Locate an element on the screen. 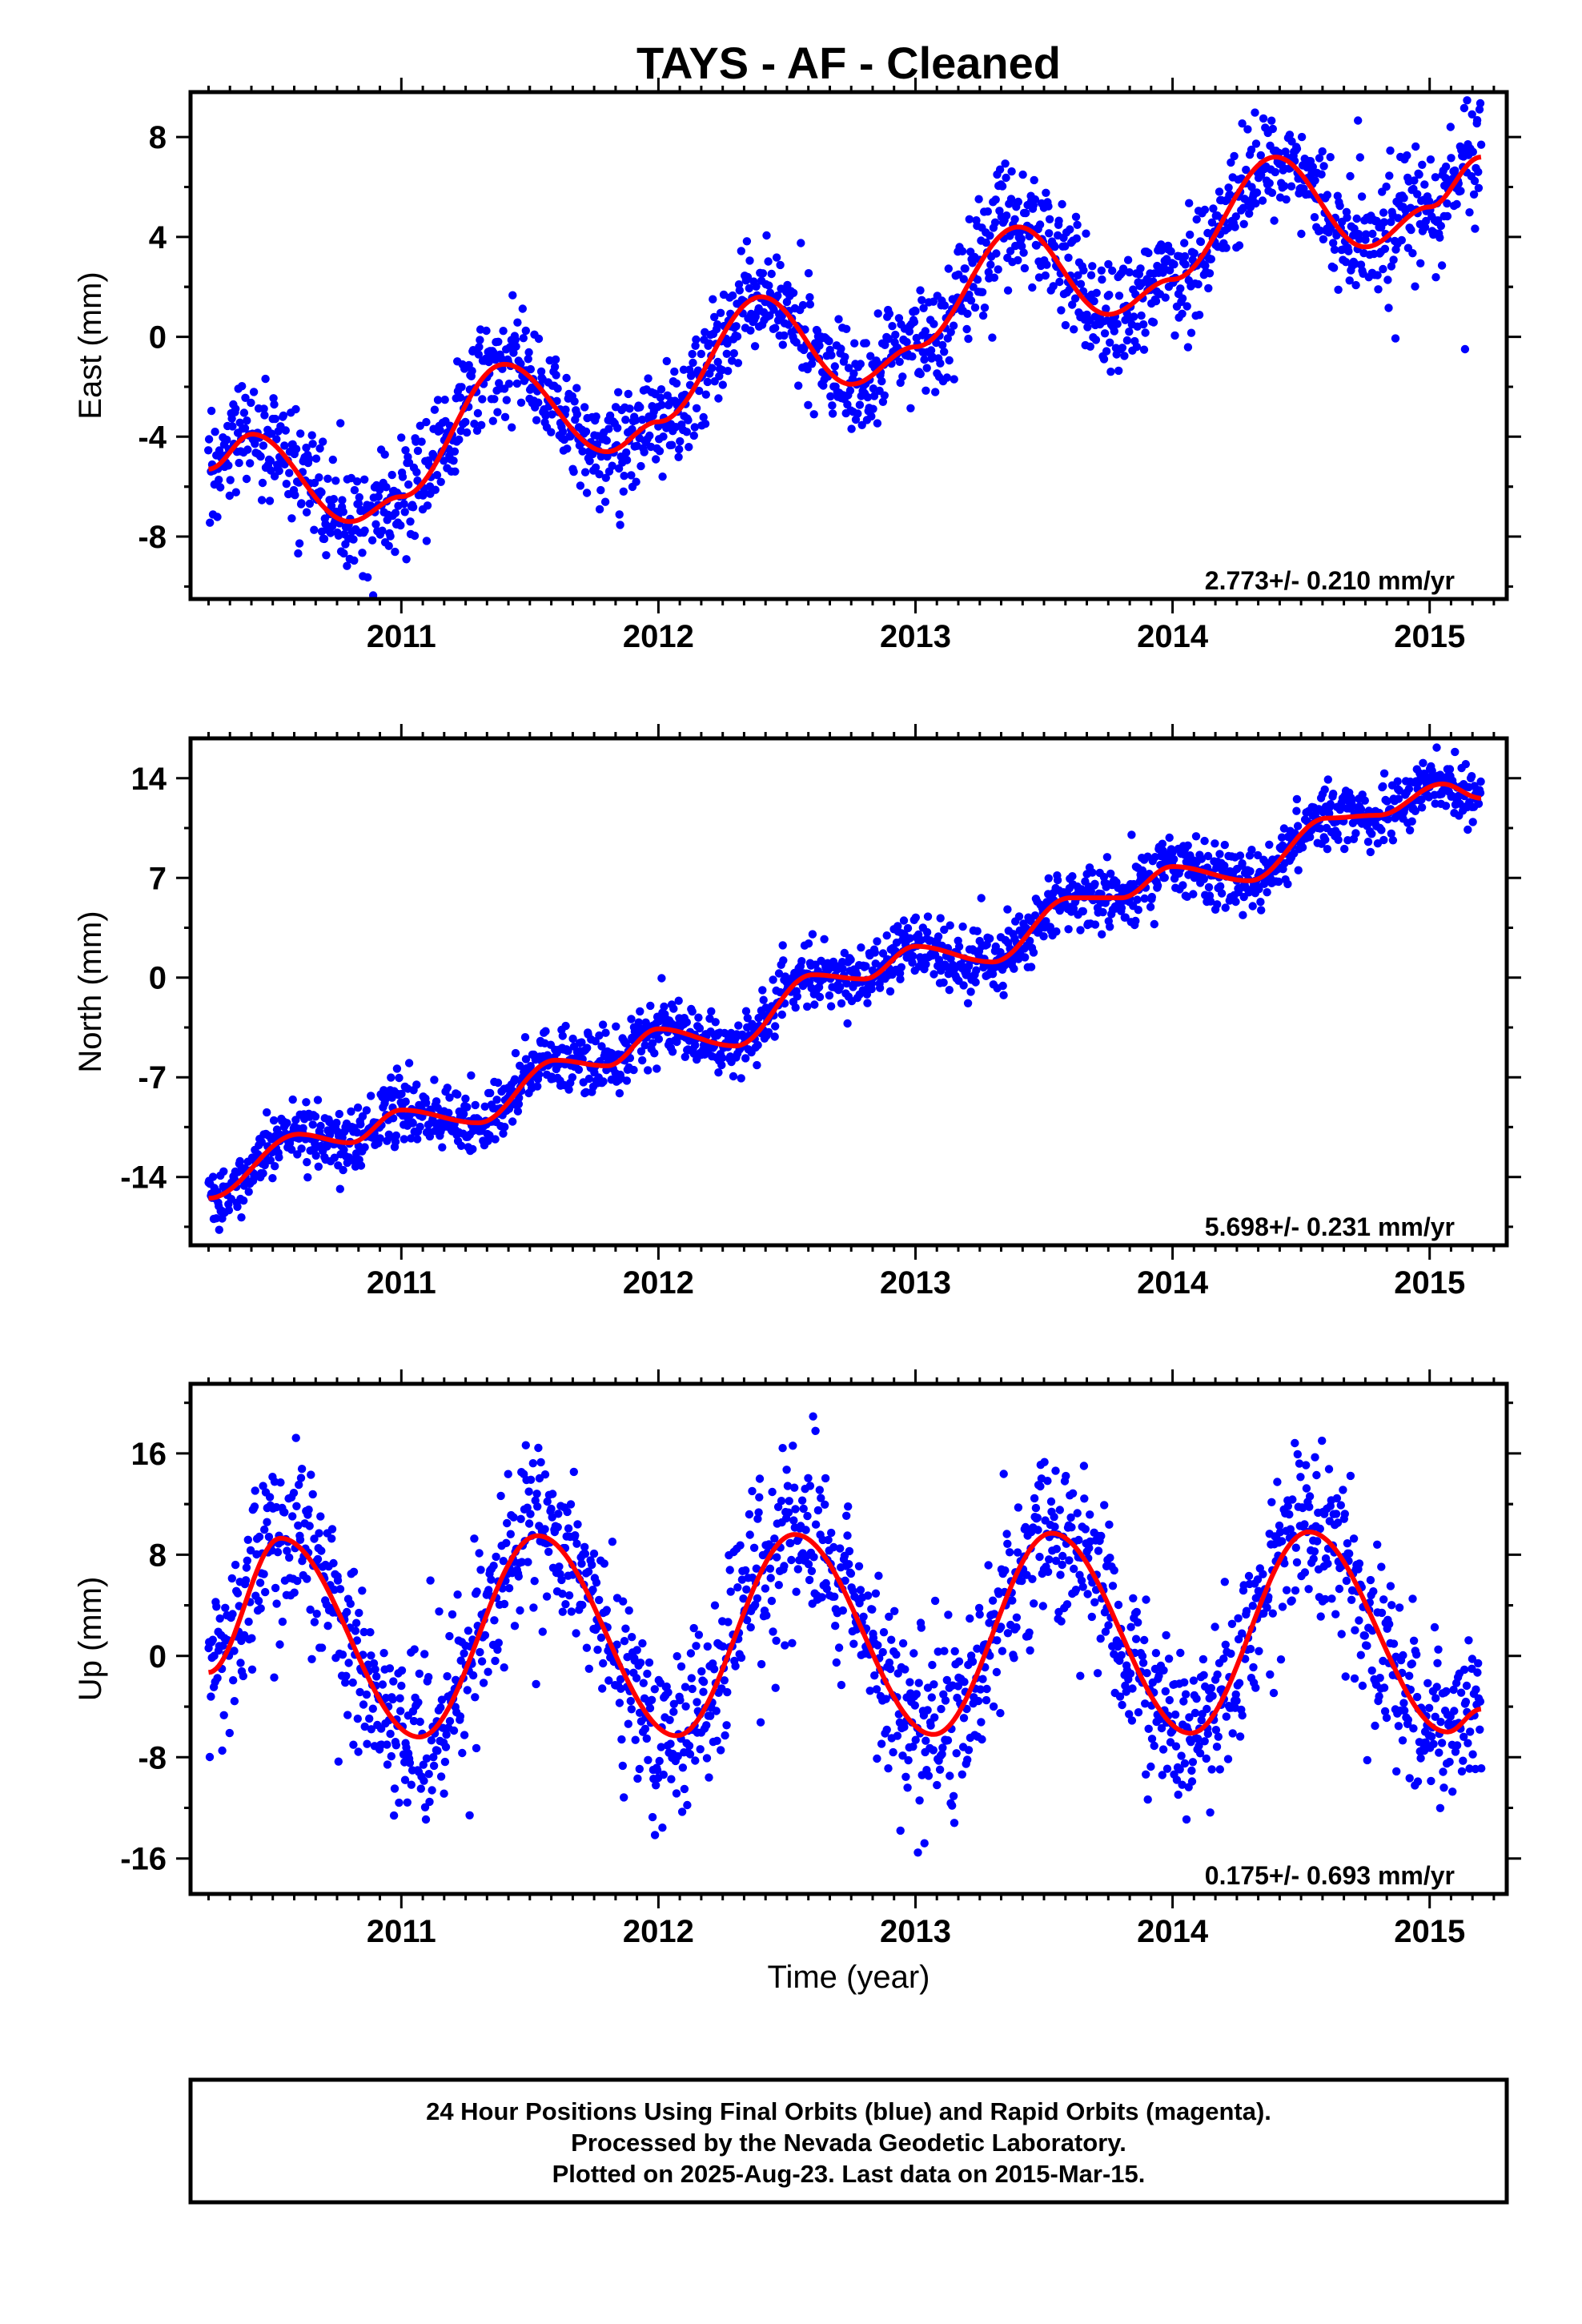 The width and height of the screenshot is (1582, 2324). east-x-tick-label: 2014 is located at coordinates (1173, 636).